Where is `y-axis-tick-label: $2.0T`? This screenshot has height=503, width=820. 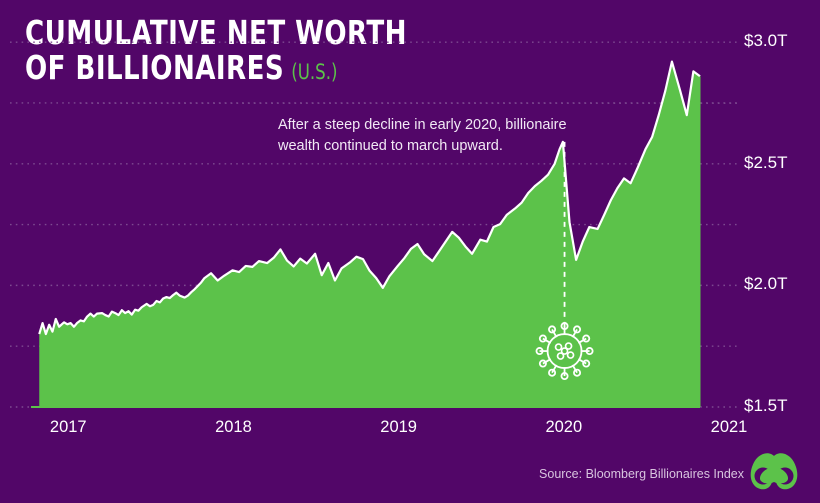 y-axis-tick-label: $2.0T is located at coordinates (766, 284).